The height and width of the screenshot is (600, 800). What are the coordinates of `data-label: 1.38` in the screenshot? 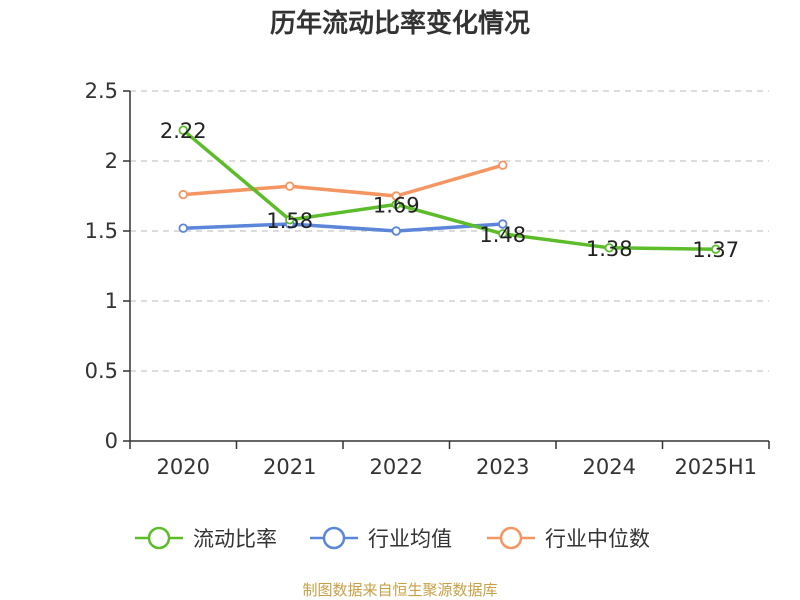 It's located at (609, 249).